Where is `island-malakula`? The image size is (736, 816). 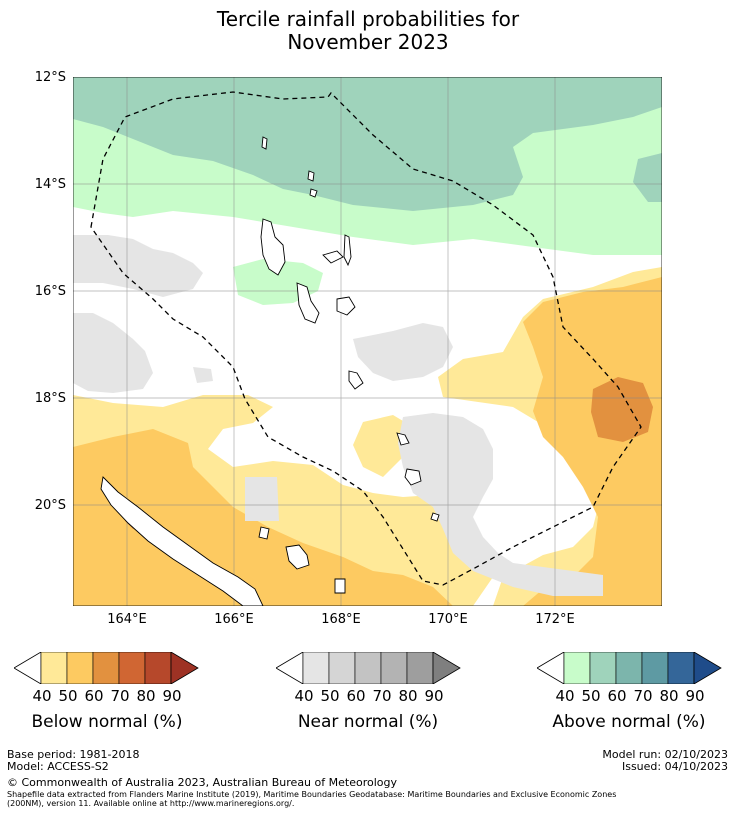 island-malakula is located at coordinates (308, 303).